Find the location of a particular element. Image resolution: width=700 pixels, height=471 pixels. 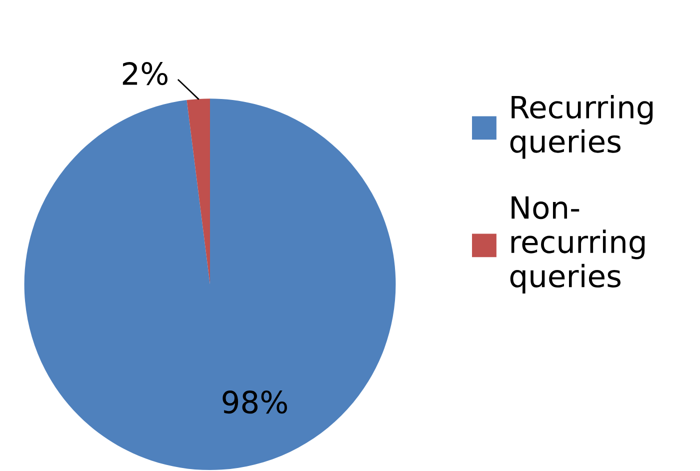

data-label: 2% is located at coordinates (145, 74).